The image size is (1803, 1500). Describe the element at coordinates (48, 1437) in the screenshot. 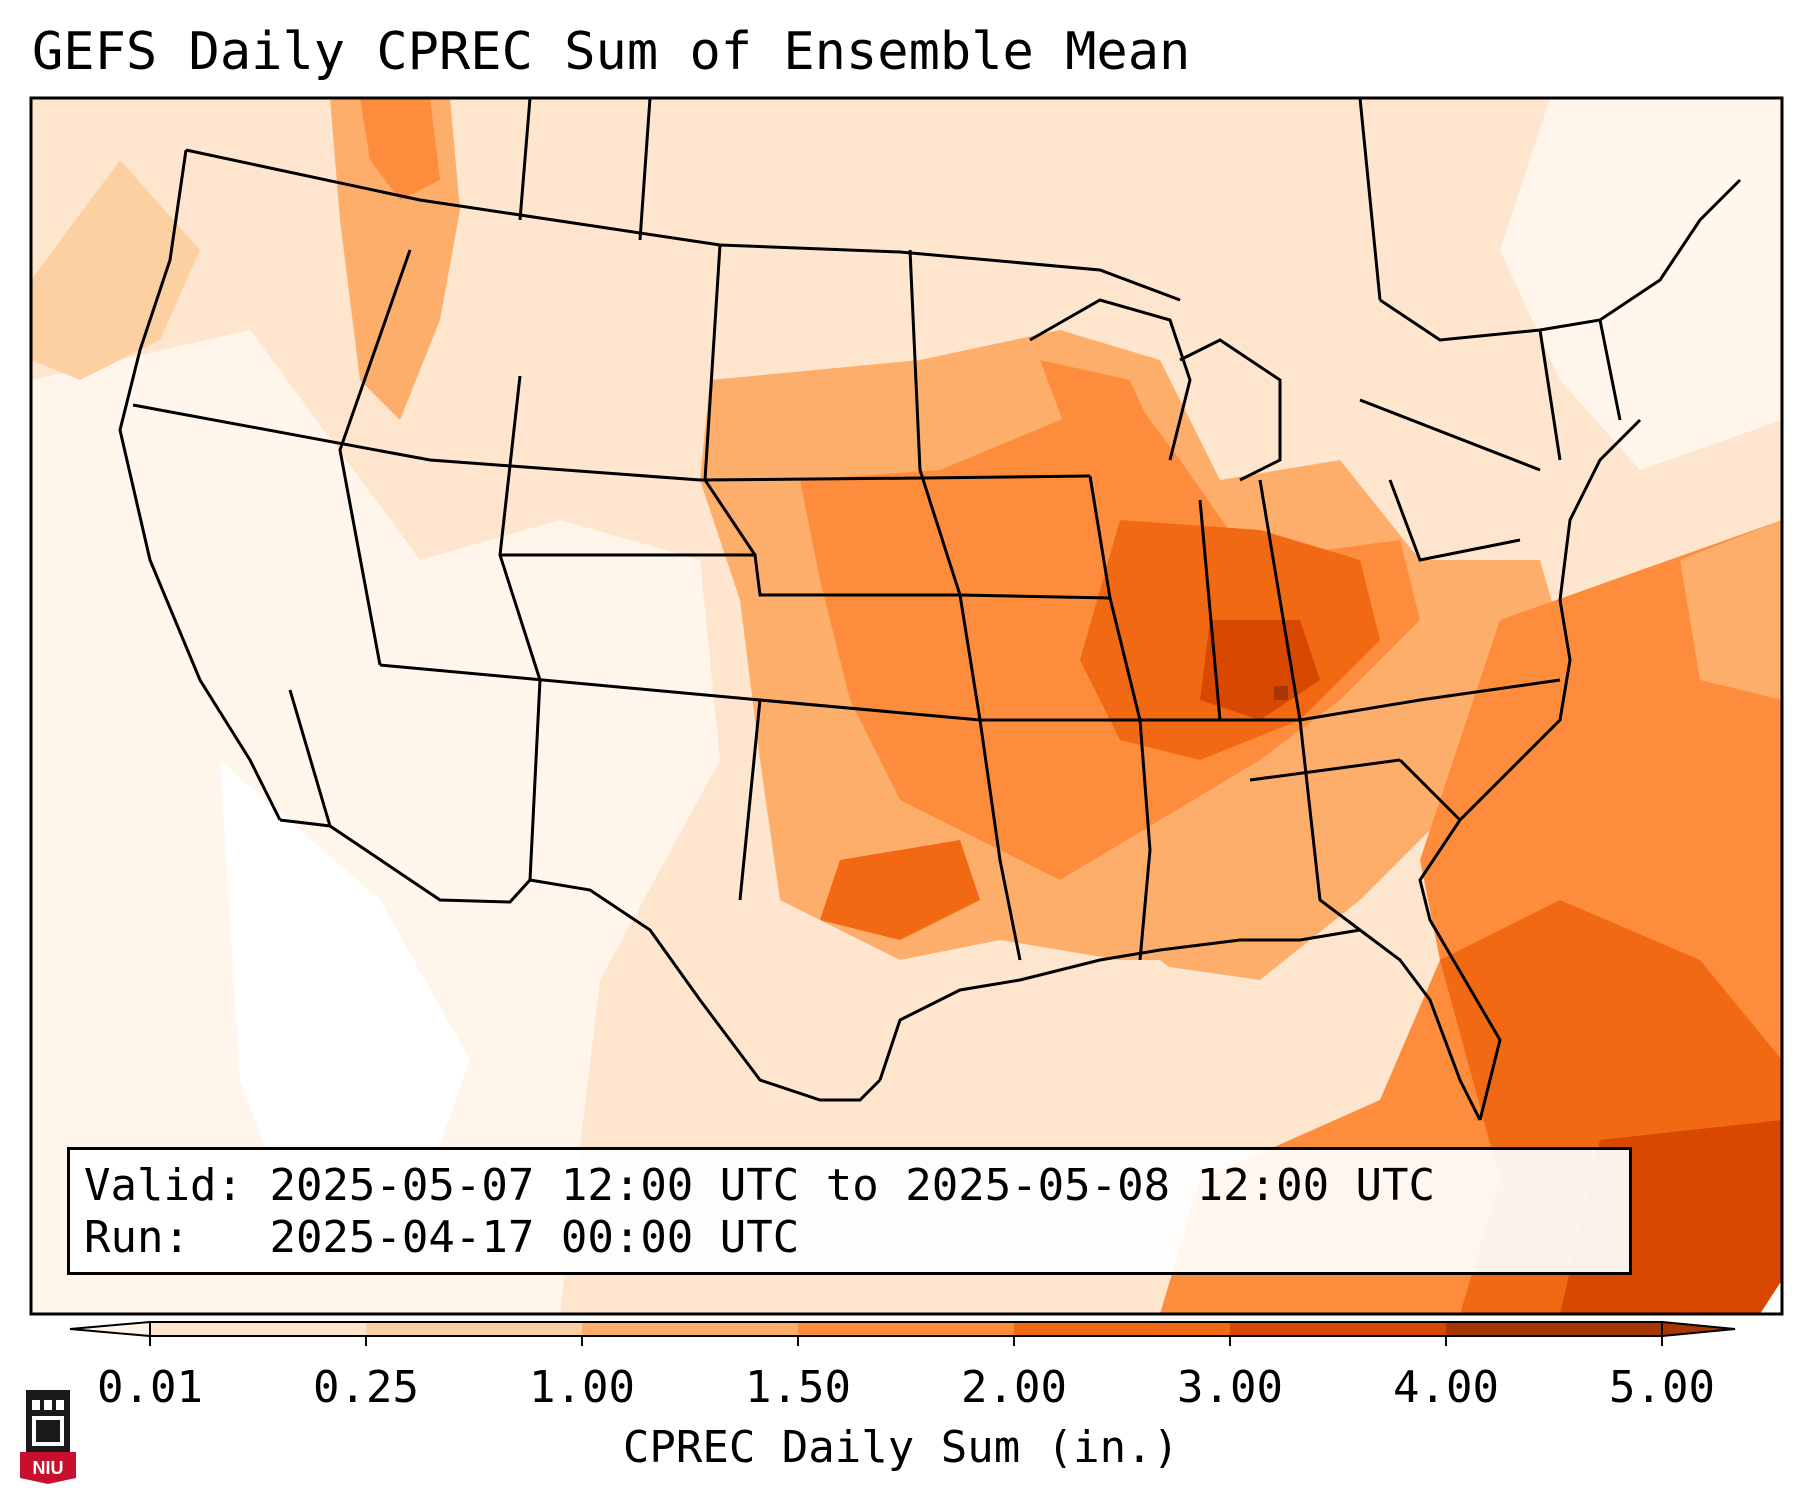

I see `niu-logo-icon: NIU` at that location.